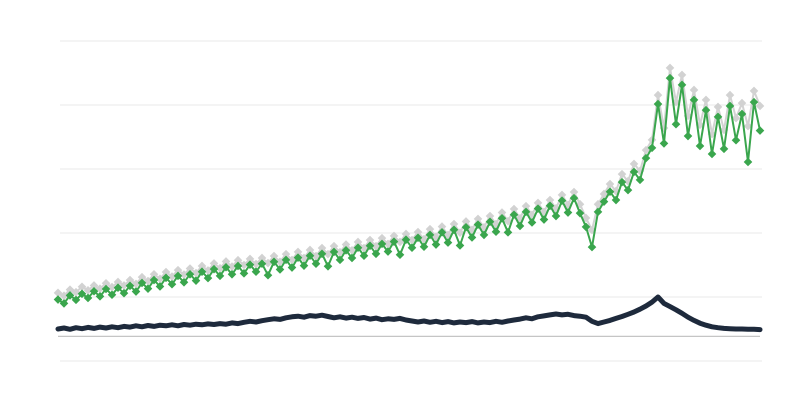 The image size is (800, 400). I want to click on navy-thick-series-line, so click(409, 313).